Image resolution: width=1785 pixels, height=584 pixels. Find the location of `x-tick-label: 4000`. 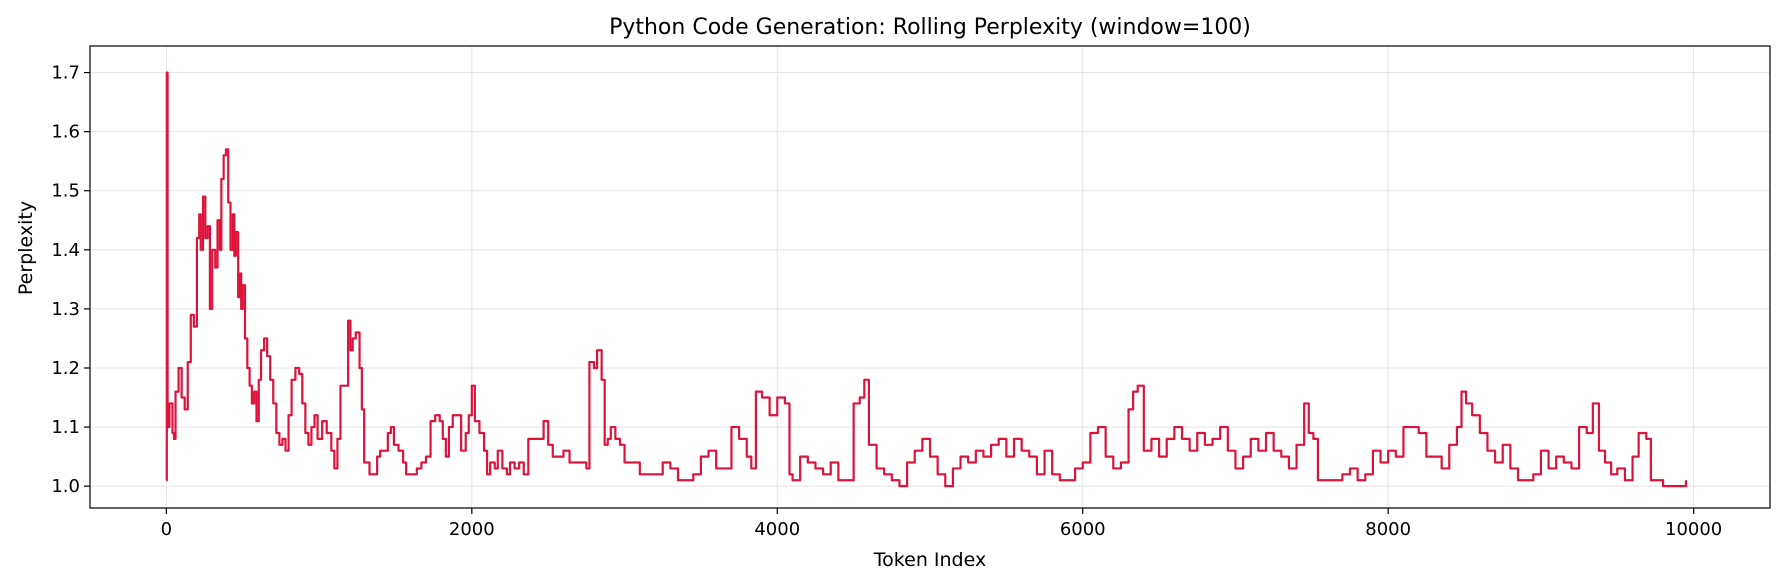

x-tick-label: 4000 is located at coordinates (777, 529).